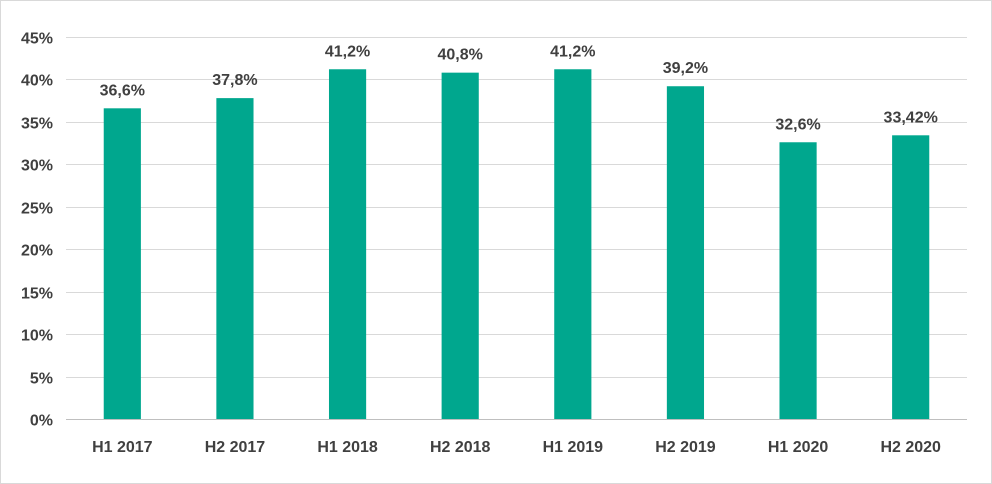  Describe the element at coordinates (37, 230) in the screenshot. I see `y-axis-tick-labels: 0% 5% 10% 15% 20% 25% 30% 35% 40% 45%` at that location.